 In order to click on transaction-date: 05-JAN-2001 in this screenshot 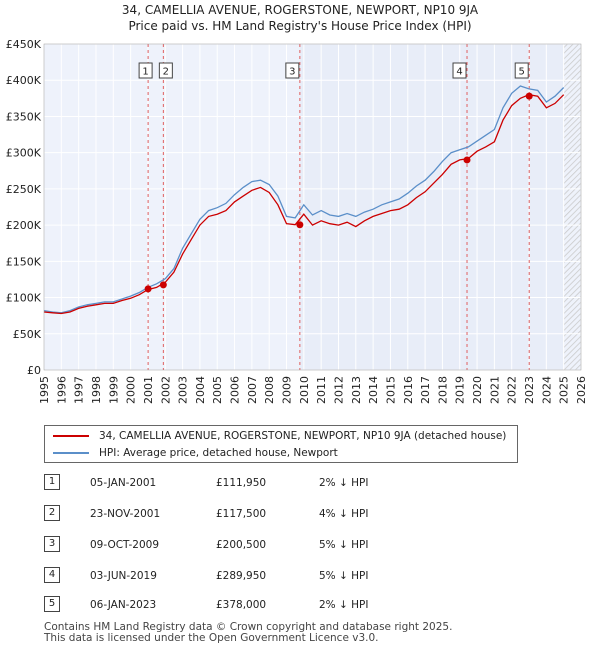, I will do `click(123, 483)`.